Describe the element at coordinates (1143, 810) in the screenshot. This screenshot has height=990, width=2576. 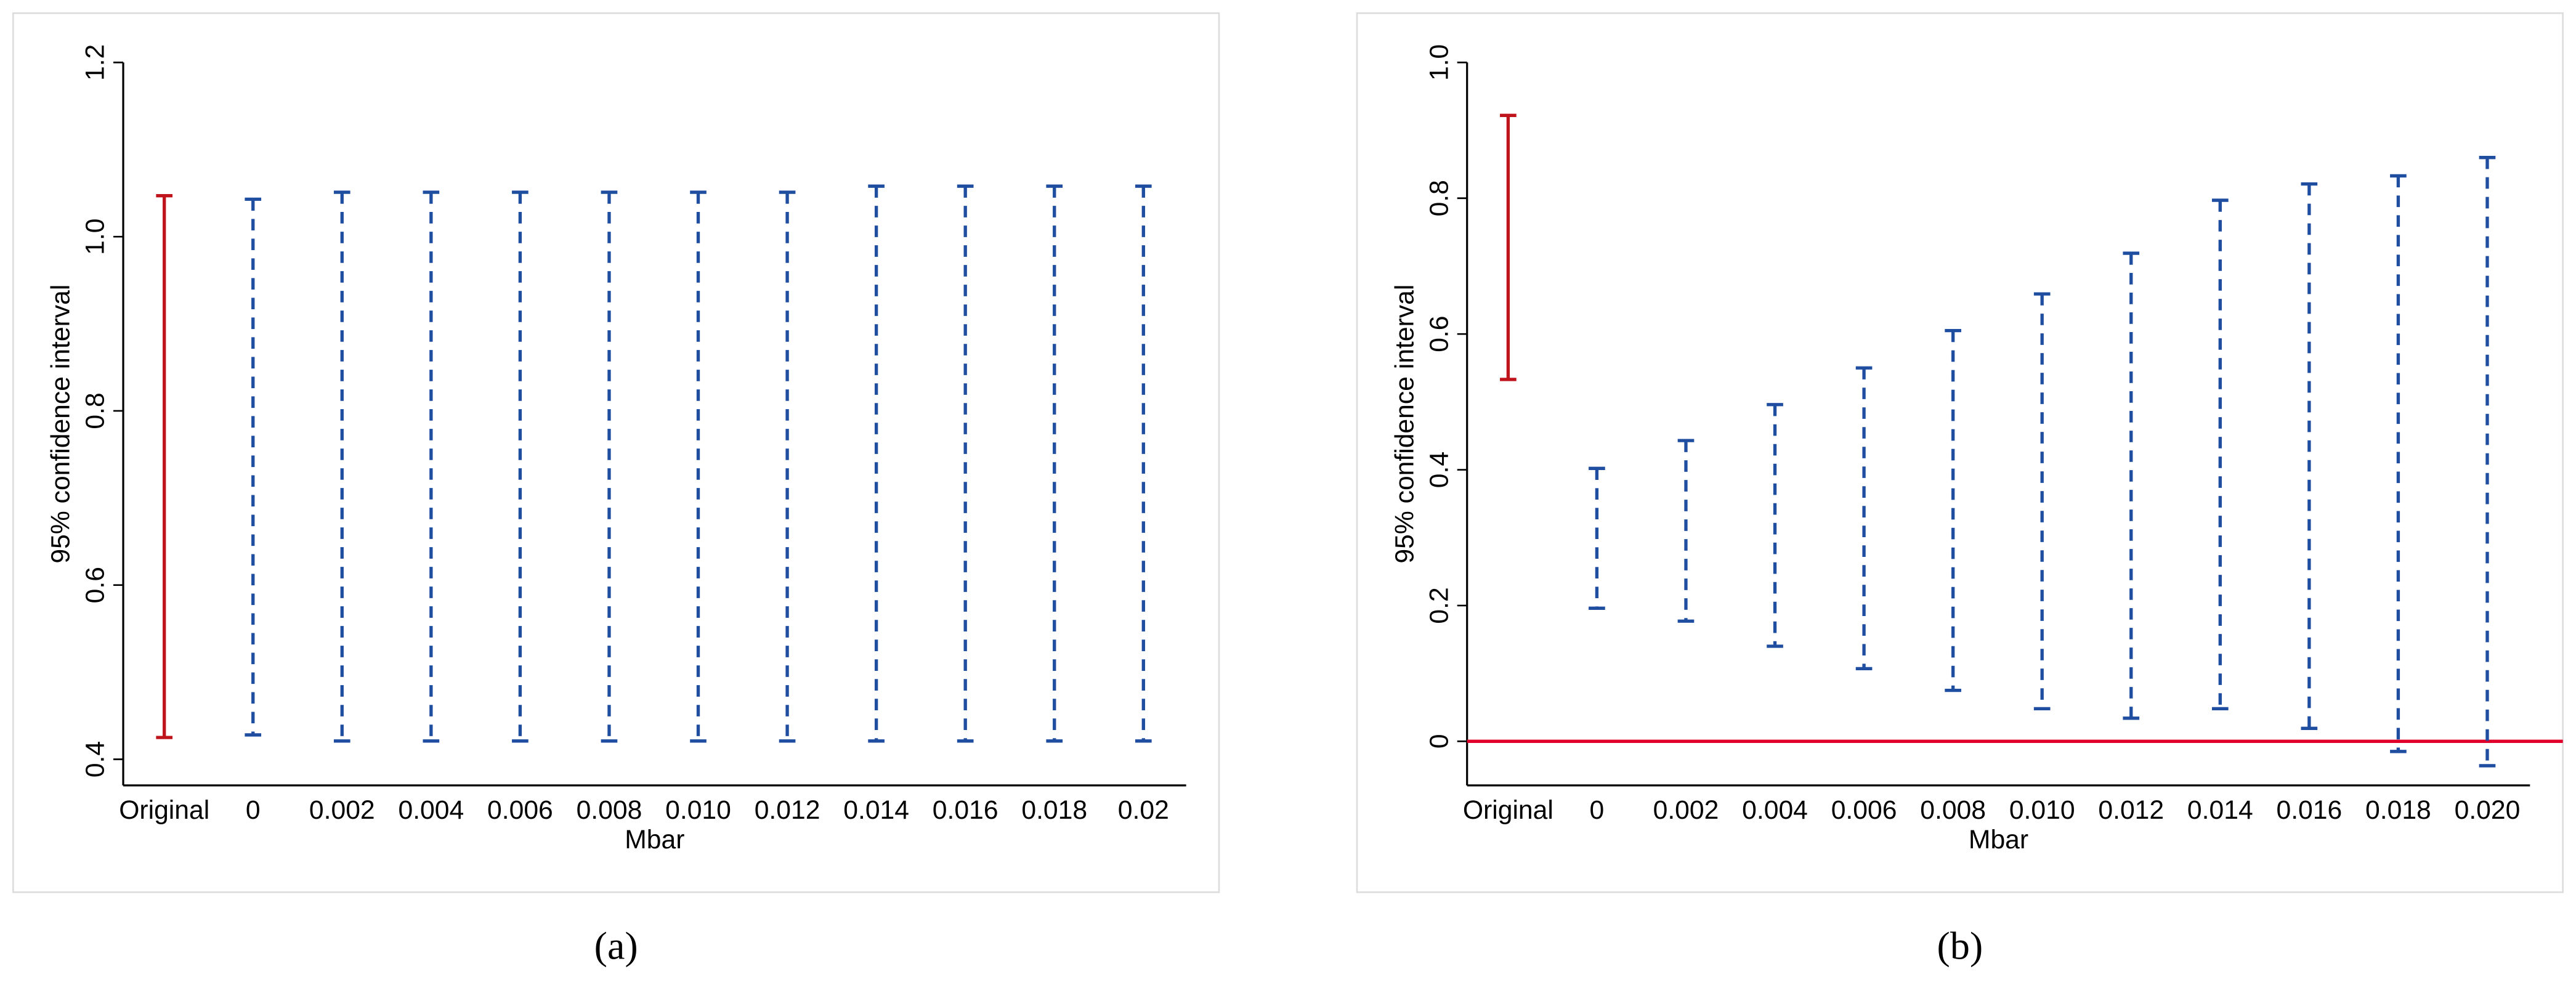
I see `x-tick-label: 0.02` at that location.